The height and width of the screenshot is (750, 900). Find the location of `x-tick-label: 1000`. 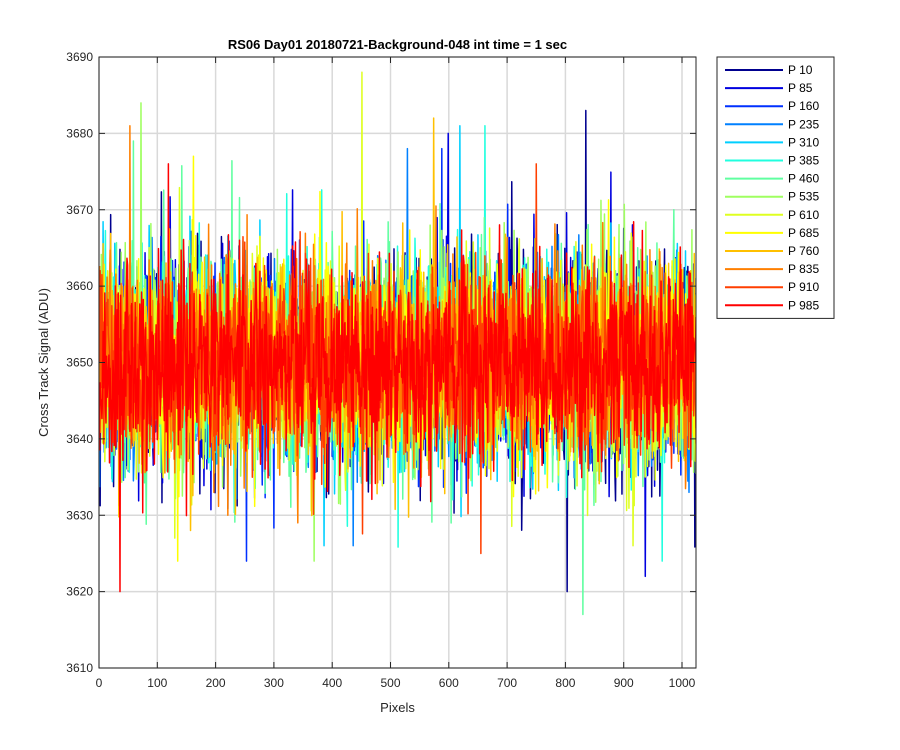

x-tick-label: 1000 is located at coordinates (682, 683).